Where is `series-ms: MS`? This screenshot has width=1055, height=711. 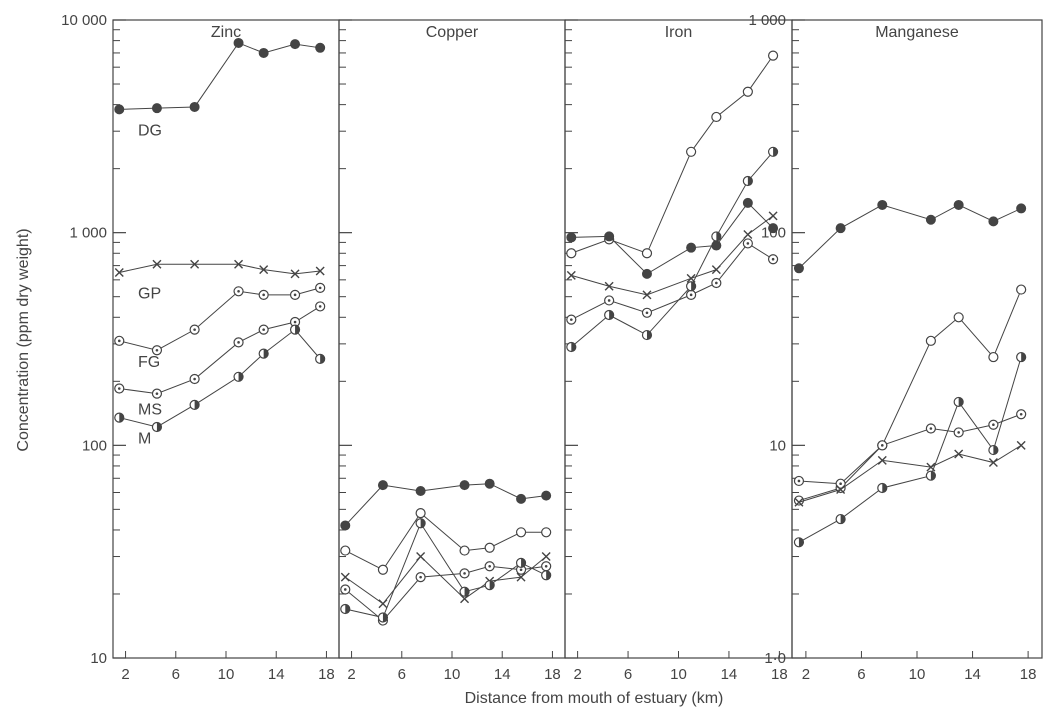 series-ms: MS is located at coordinates (220, 360).